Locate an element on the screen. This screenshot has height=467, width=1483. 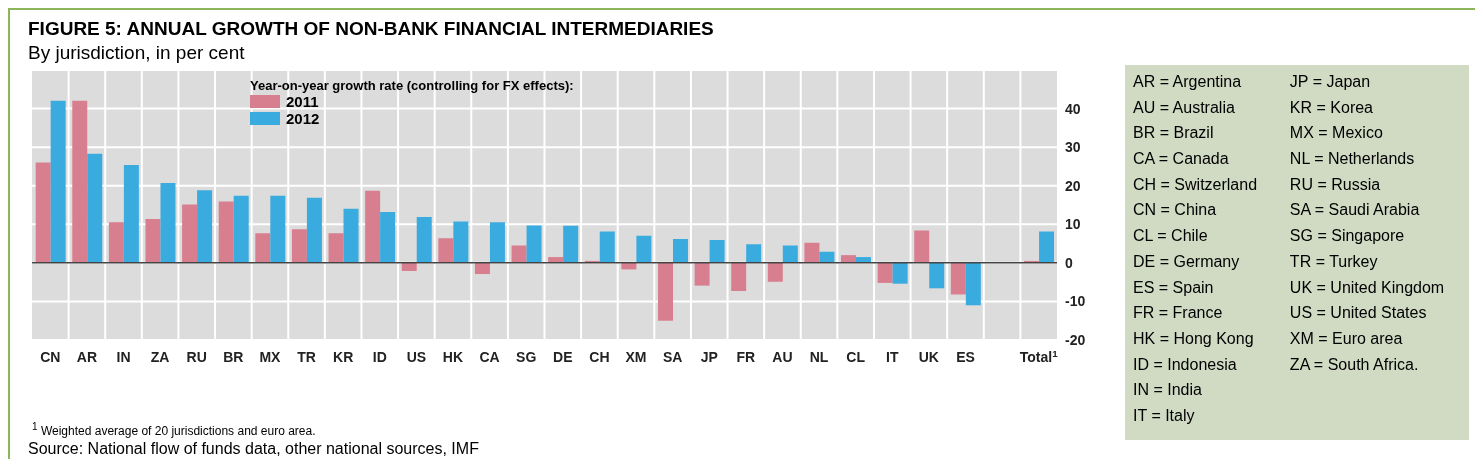
x-tick-label: HK is located at coordinates (453, 357).